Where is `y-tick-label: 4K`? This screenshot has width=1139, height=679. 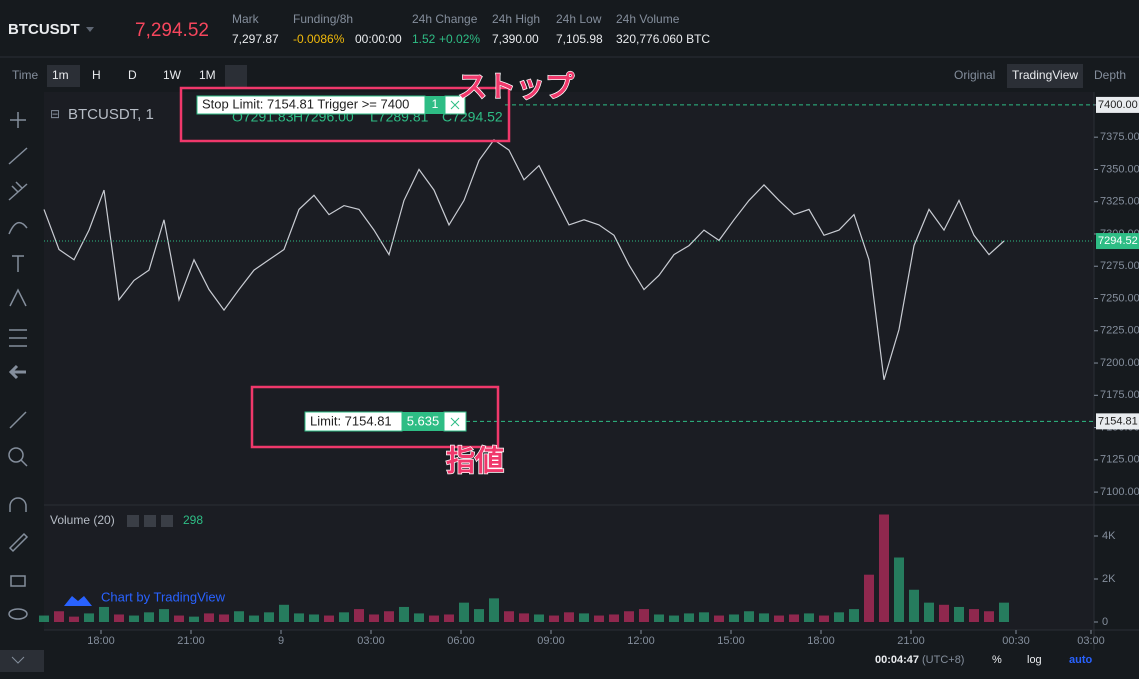 y-tick-label: 4K is located at coordinates (1109, 536).